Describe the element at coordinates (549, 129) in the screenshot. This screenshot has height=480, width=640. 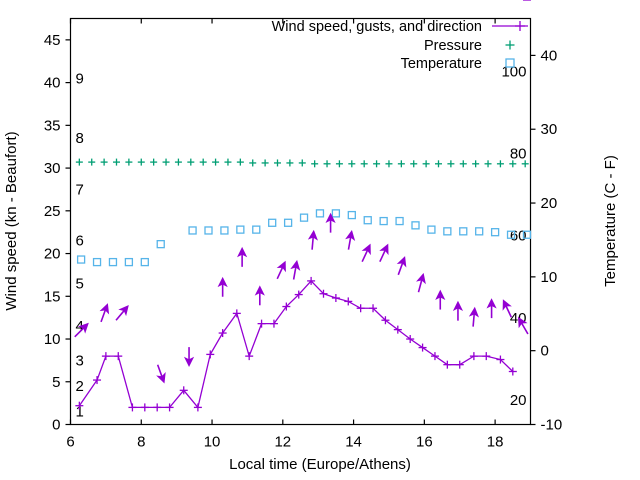
I see `y2-axis-tick-label: 30` at that location.